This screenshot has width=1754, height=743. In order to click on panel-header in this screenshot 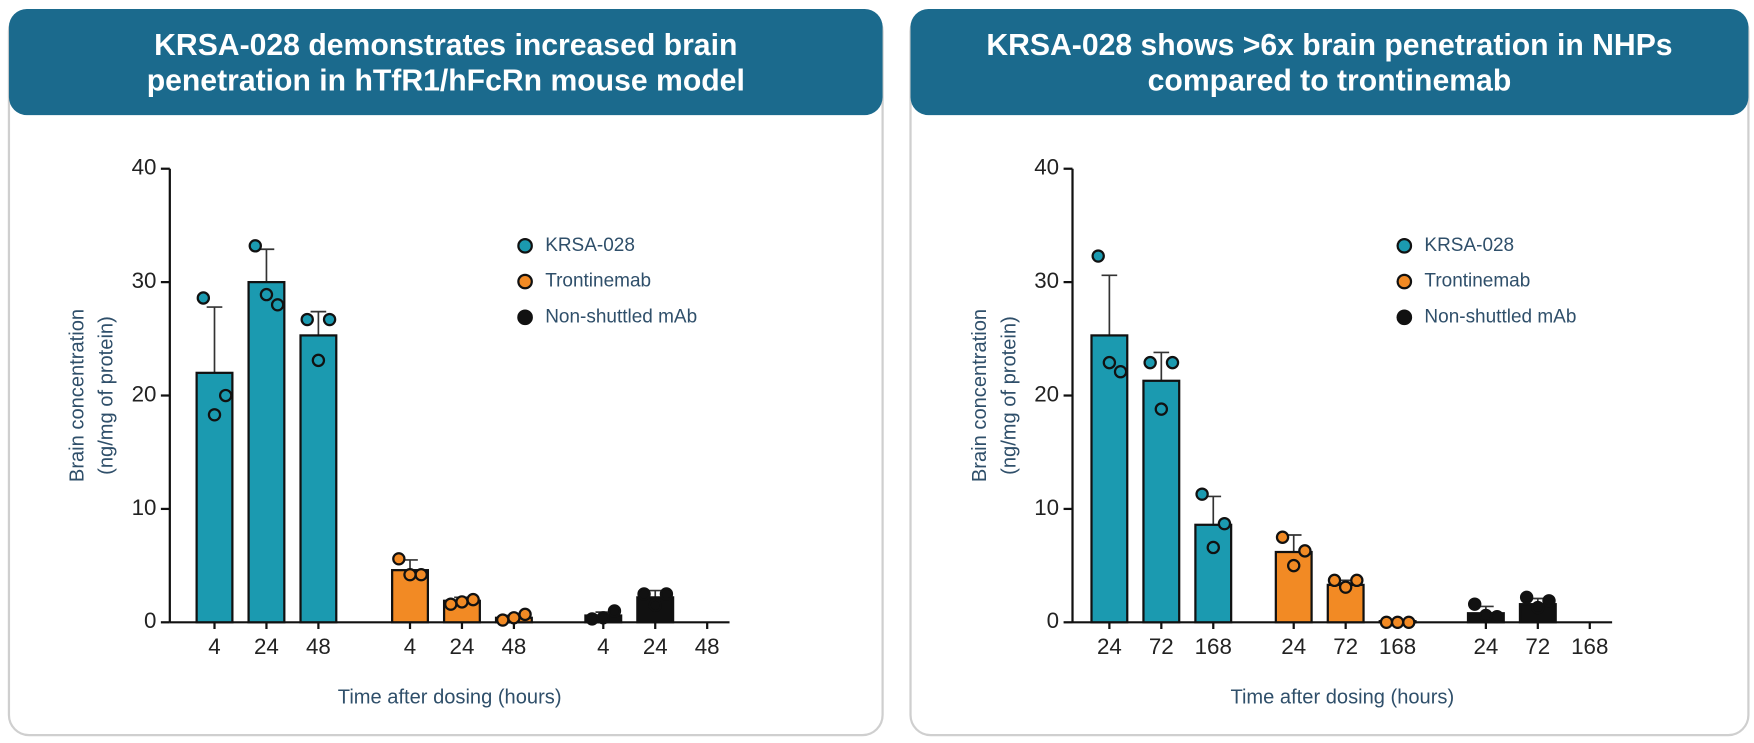, I will do `click(445, 62)`.